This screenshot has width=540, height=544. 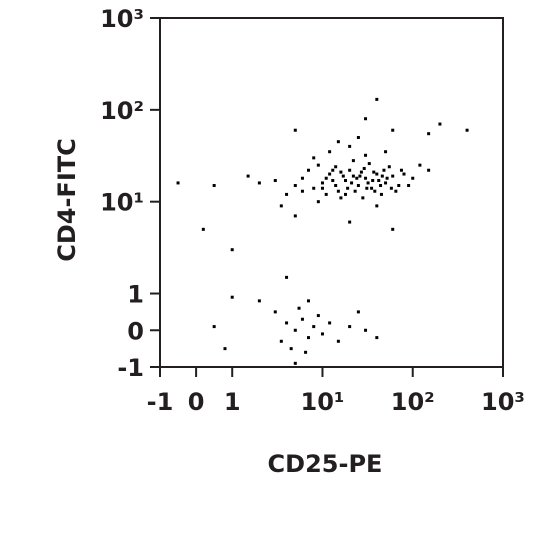 I want to click on x-tick-label: 10², so click(x=413, y=402).